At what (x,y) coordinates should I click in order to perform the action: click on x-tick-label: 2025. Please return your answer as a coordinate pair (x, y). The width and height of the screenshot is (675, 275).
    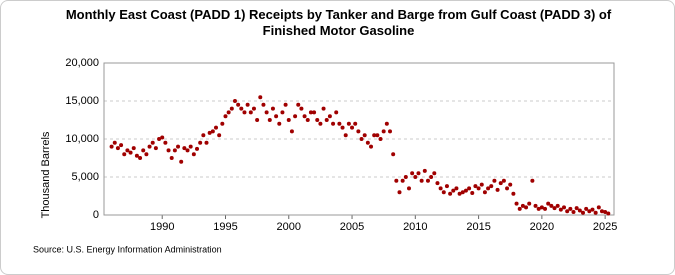
    Looking at the image, I should click on (605, 227).